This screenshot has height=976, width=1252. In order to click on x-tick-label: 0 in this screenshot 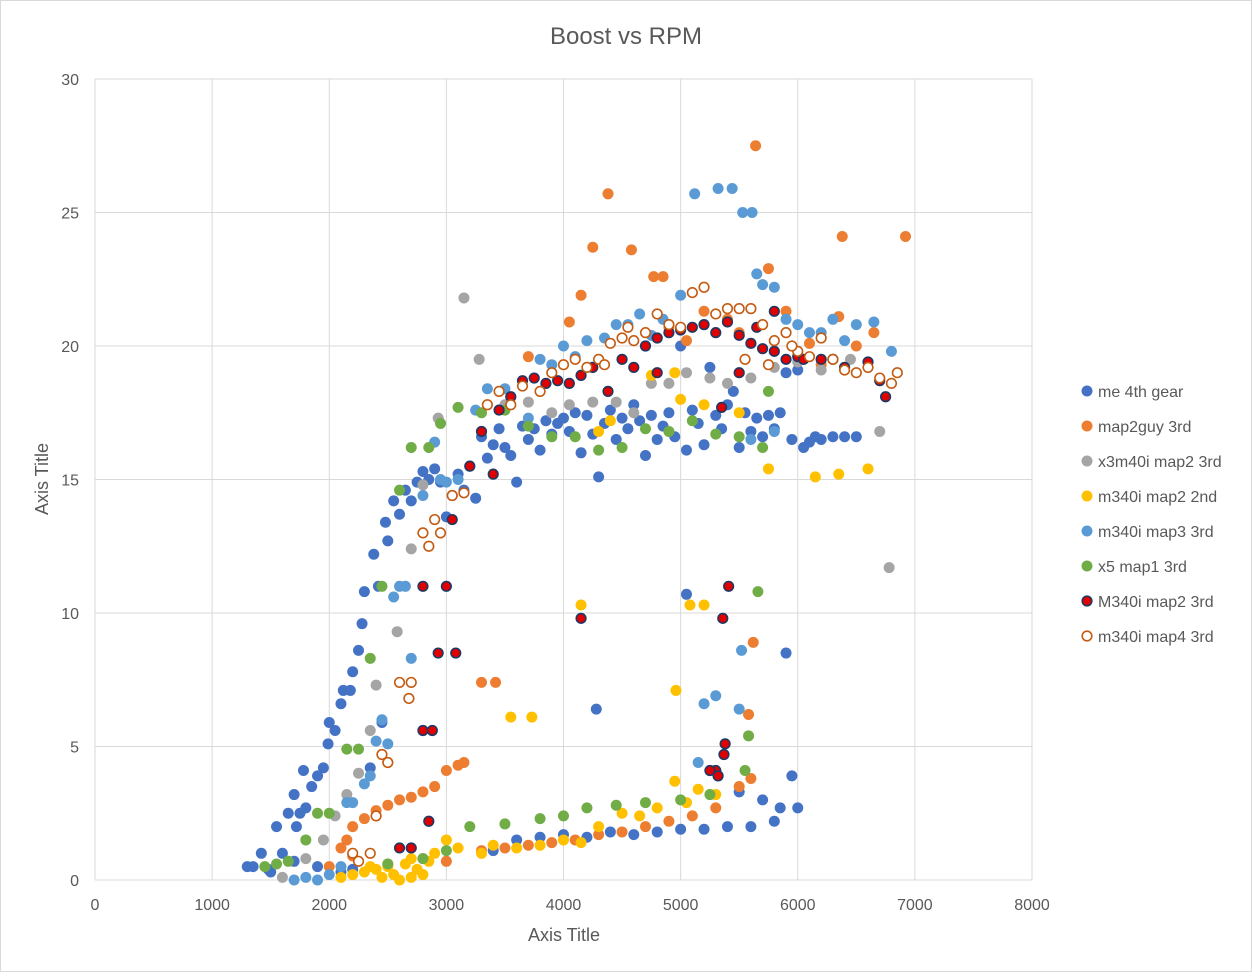, I will do `click(95, 905)`.